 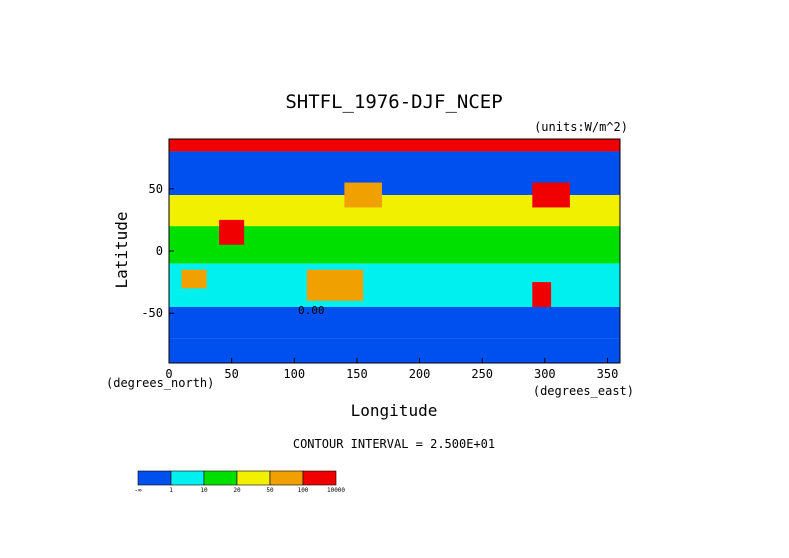 I want to click on y-axis-ticks: 50 0 -50, so click(x=157, y=251).